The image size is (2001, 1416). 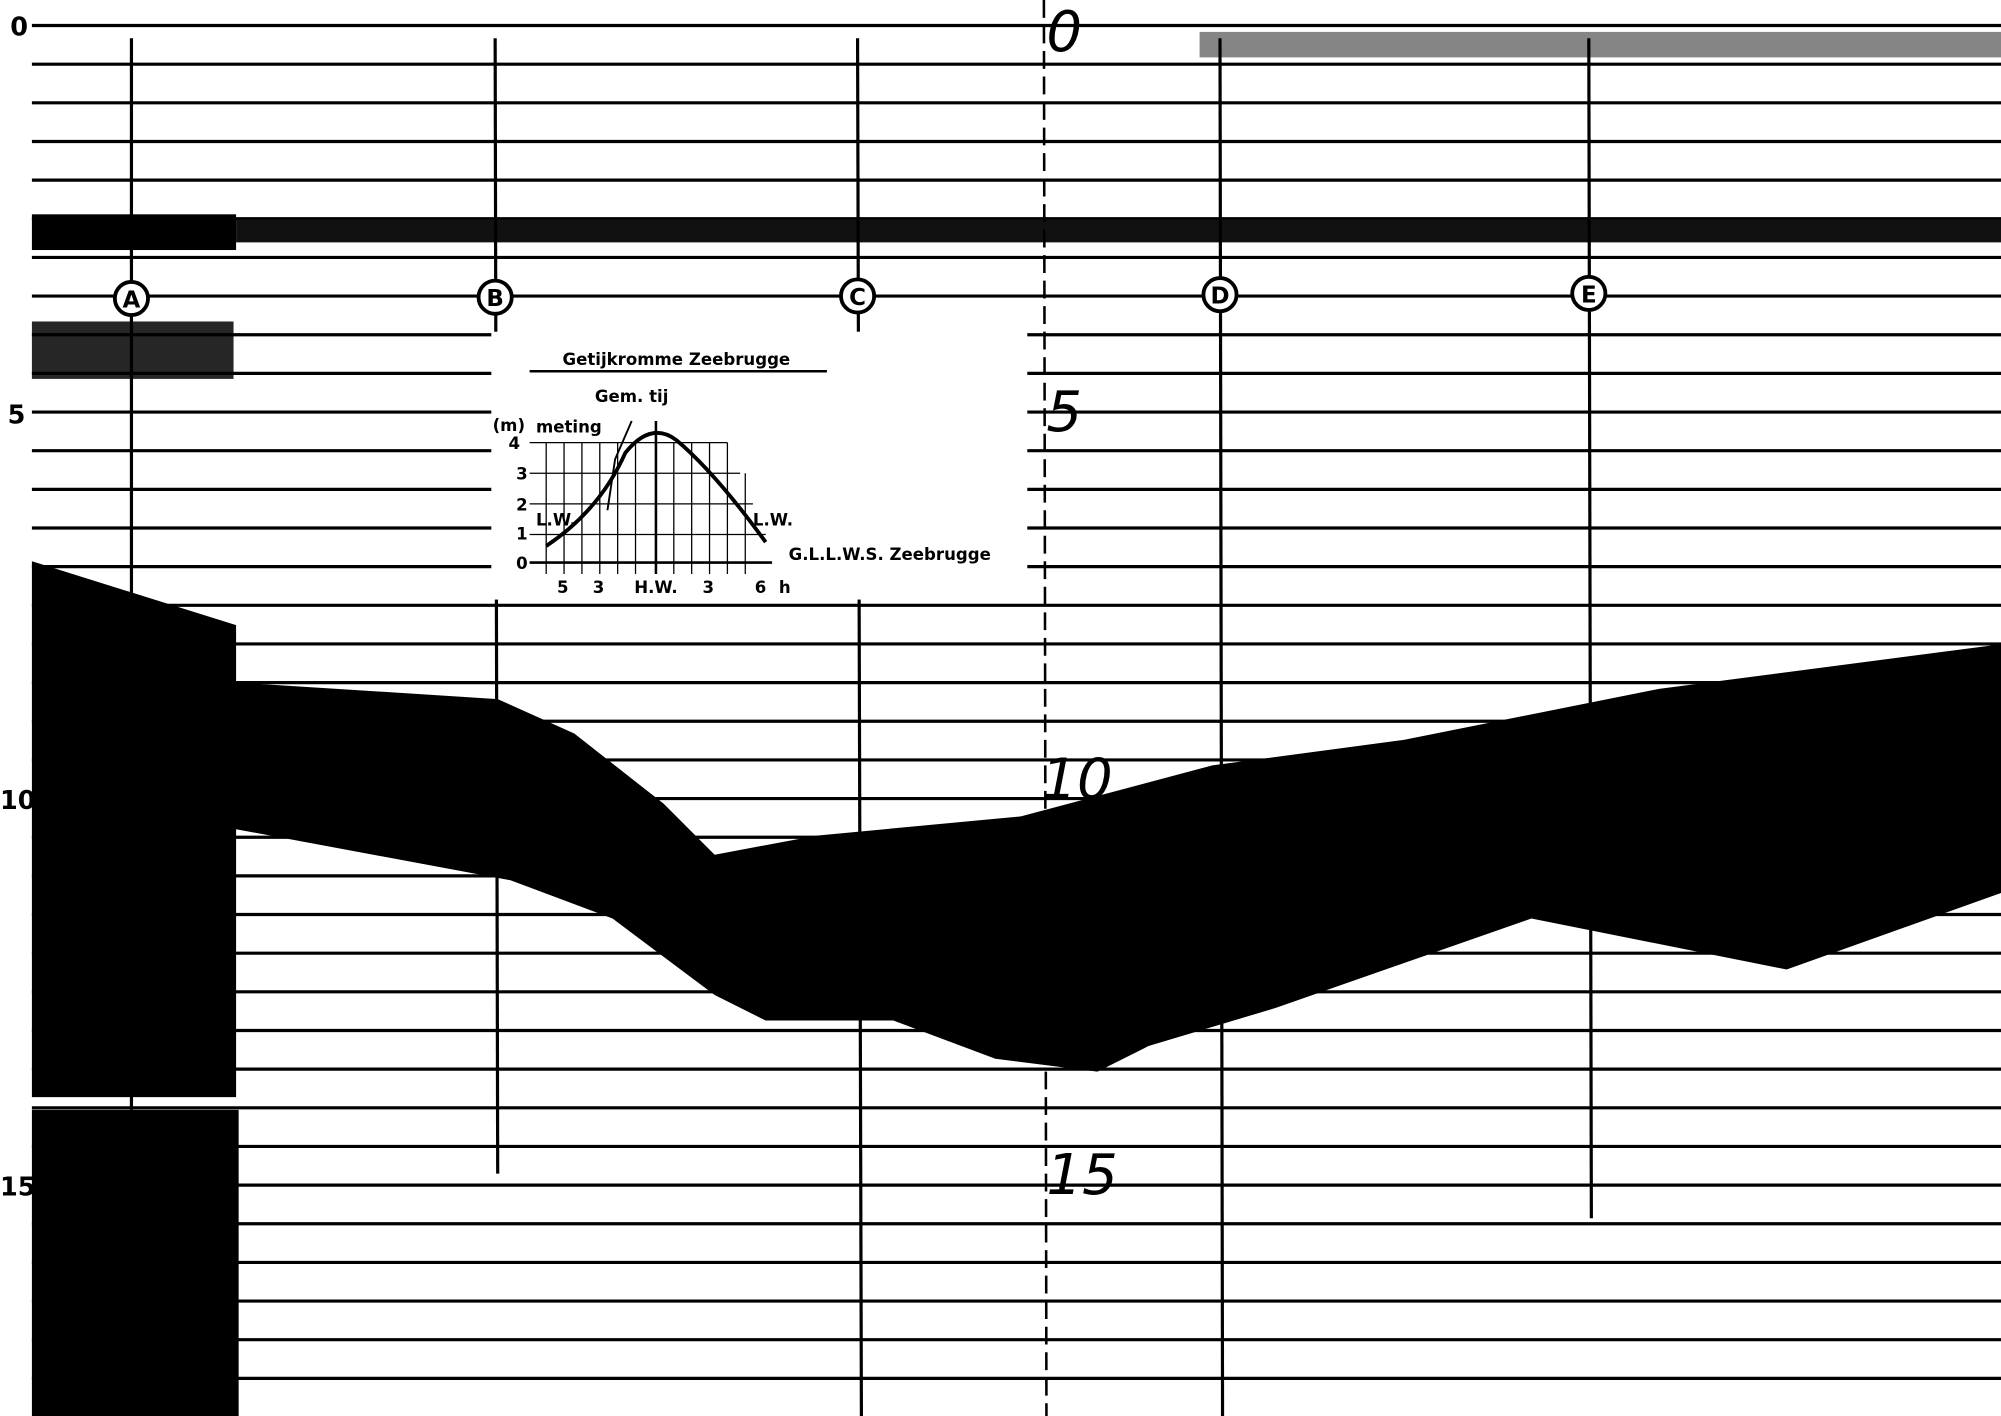 What do you see at coordinates (135, 1262) in the screenshot?
I see `seabed-echo` at bounding box center [135, 1262].